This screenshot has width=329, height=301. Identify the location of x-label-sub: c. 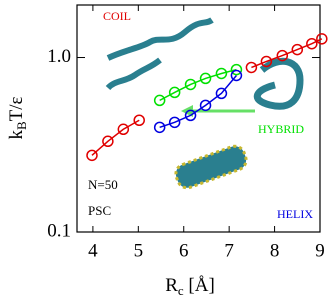
(181, 290).